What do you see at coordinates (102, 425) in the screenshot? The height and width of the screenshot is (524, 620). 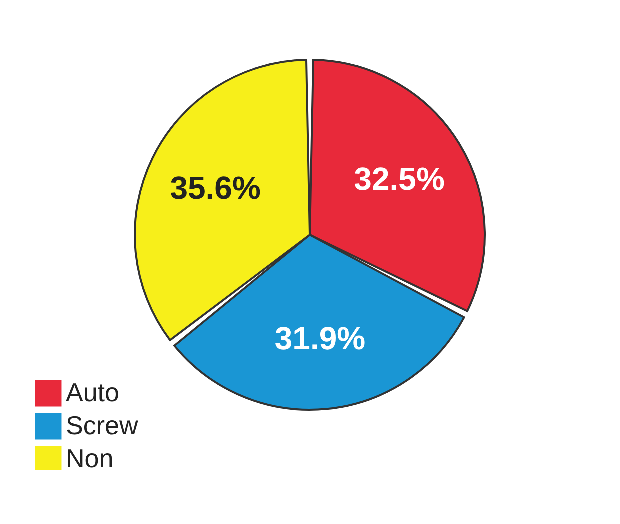 I see `legend-label: Screw` at bounding box center [102, 425].